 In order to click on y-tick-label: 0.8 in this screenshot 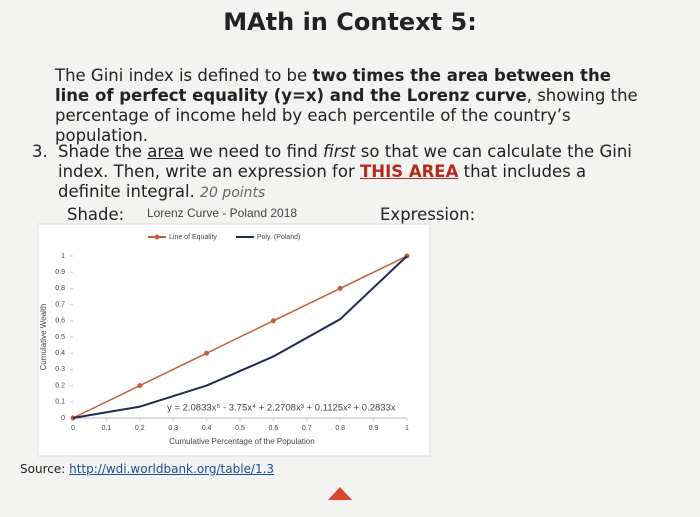, I will do `click(60, 288)`.